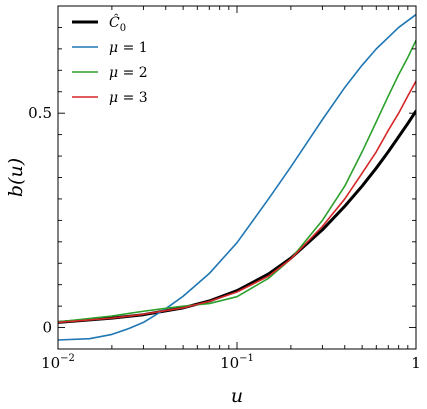  What do you see at coordinates (128, 98) in the screenshot?
I see `legend-label-3: μ = 3` at bounding box center [128, 98].